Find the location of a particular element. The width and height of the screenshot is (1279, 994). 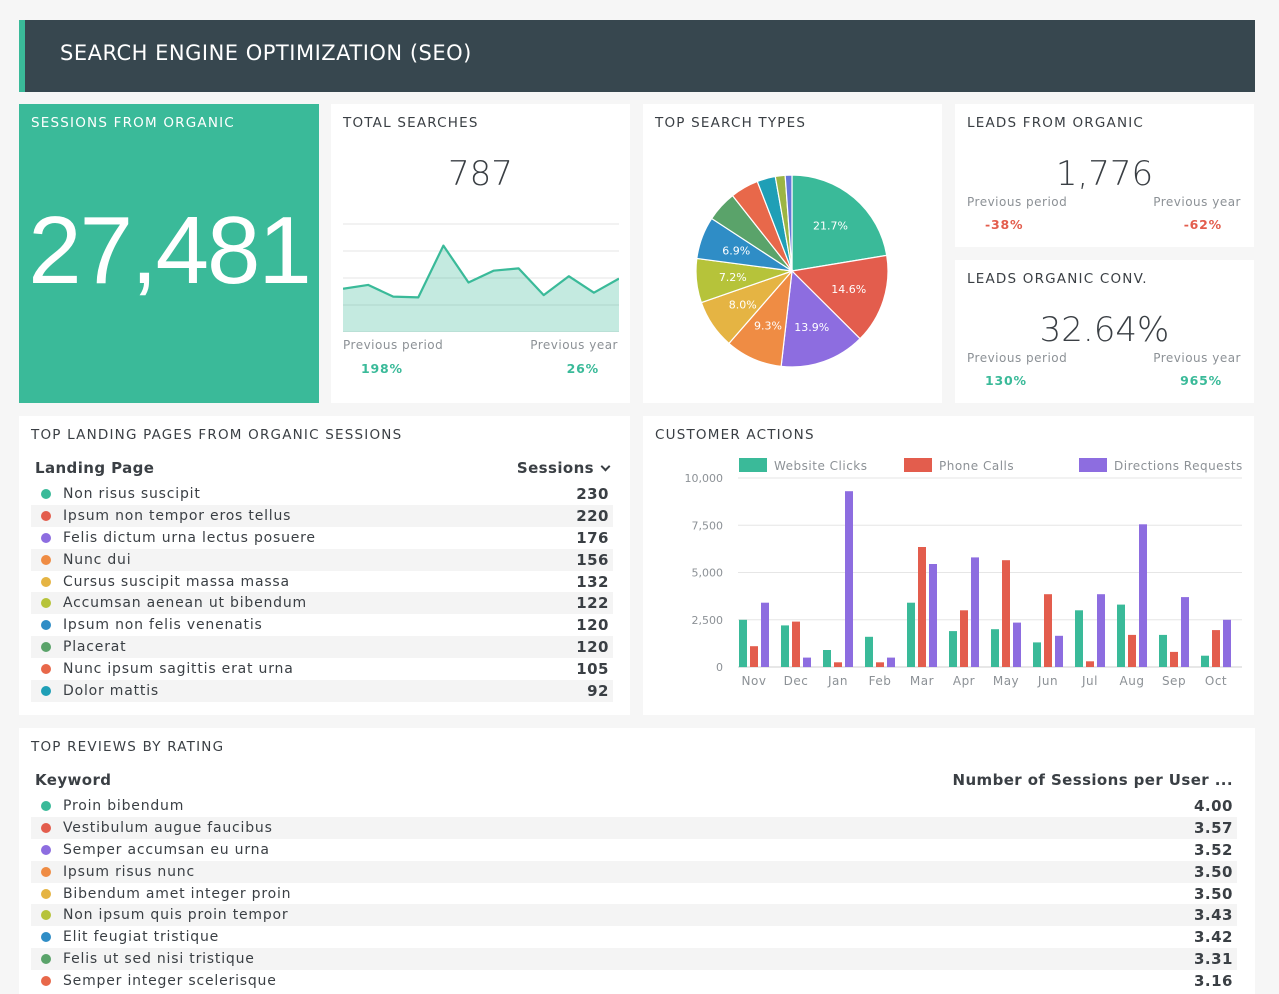

table-row: Dolor mattis 92 is located at coordinates (322, 691).